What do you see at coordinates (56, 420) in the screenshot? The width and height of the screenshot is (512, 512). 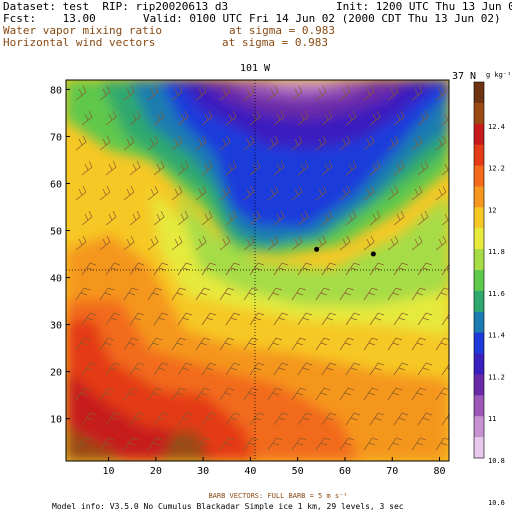 I see `y-tick-label: 10` at bounding box center [56, 420].